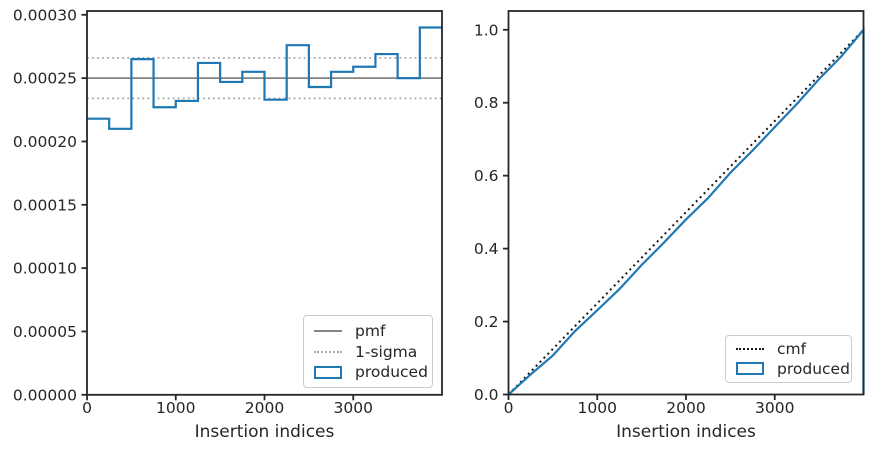 The height and width of the screenshot is (453, 871). What do you see at coordinates (486, 103) in the screenshot?
I see `y-tick-label: 0.8` at bounding box center [486, 103].